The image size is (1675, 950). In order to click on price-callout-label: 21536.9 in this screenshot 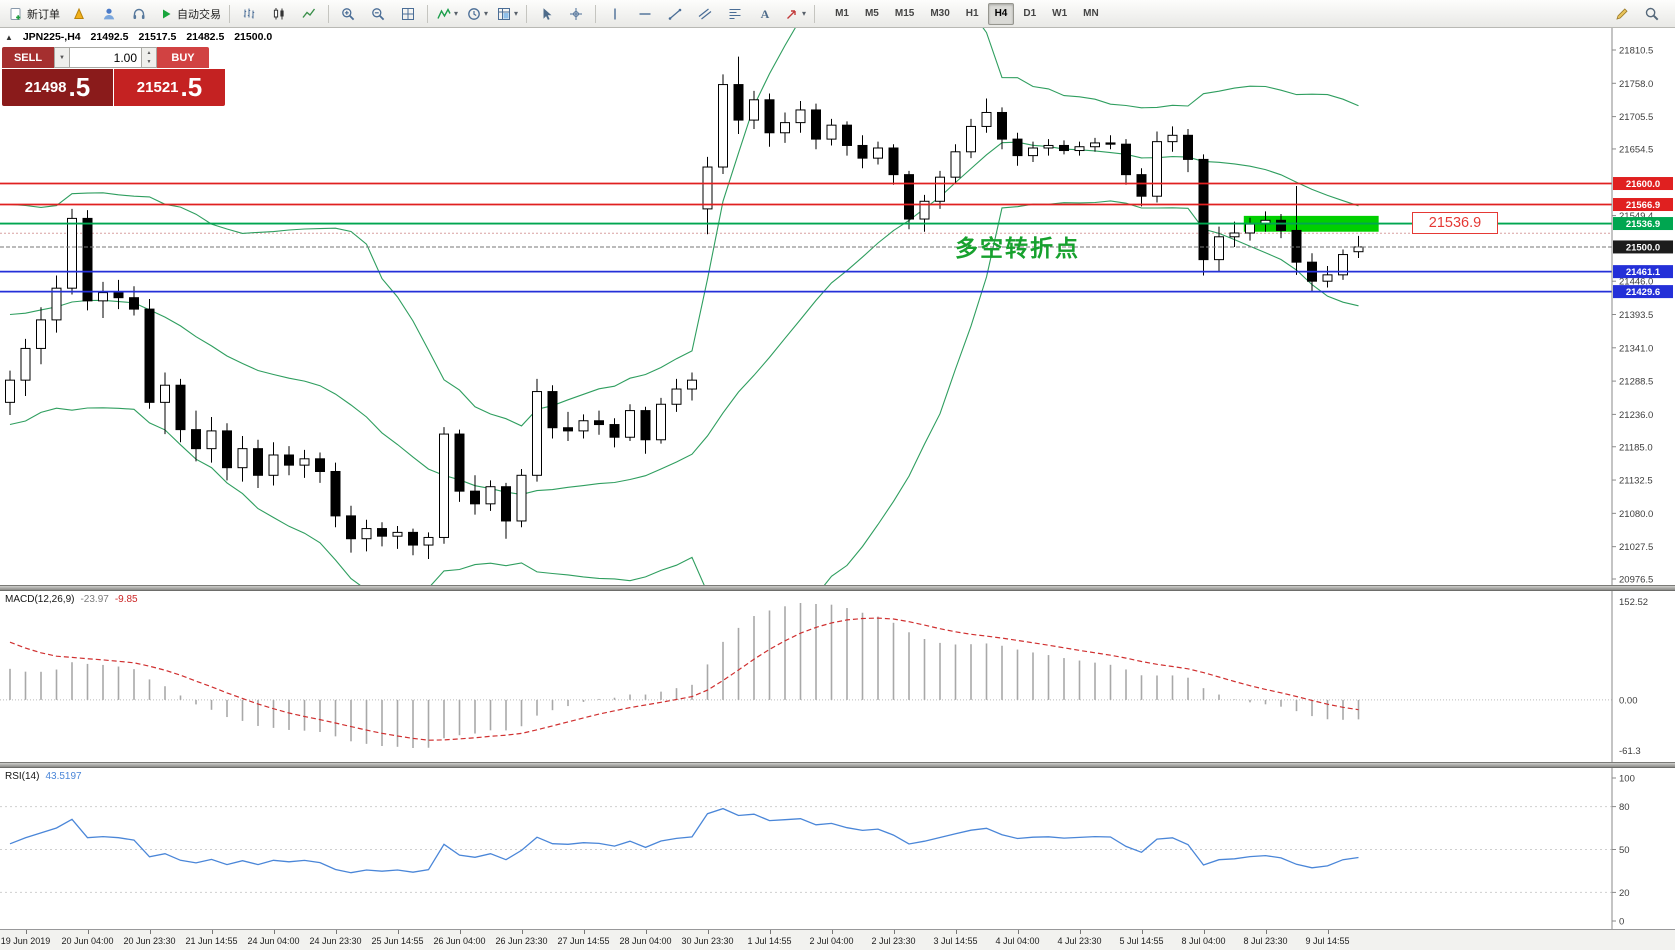, I will do `click(1455, 223)`.